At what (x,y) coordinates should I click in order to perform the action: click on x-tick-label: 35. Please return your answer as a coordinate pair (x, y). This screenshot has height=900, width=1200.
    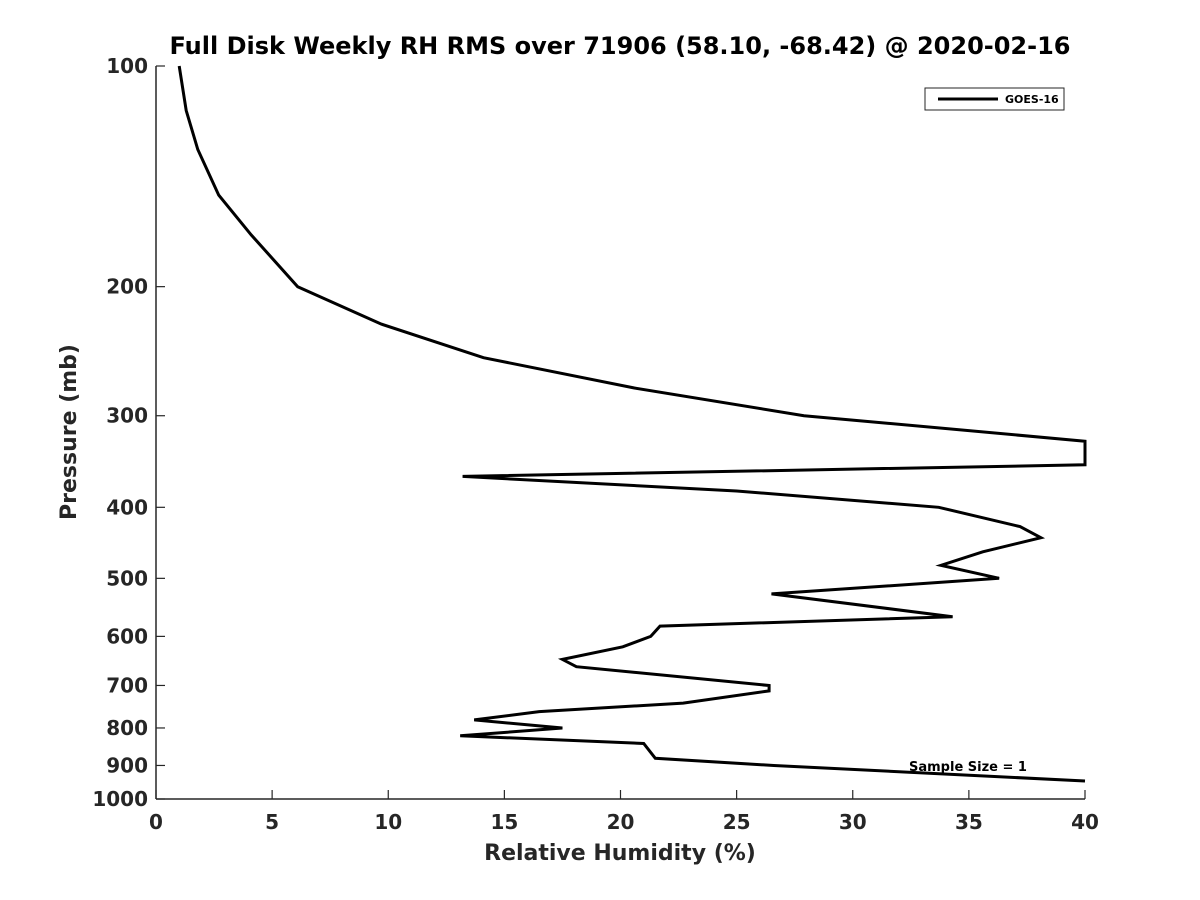
    Looking at the image, I should click on (969, 822).